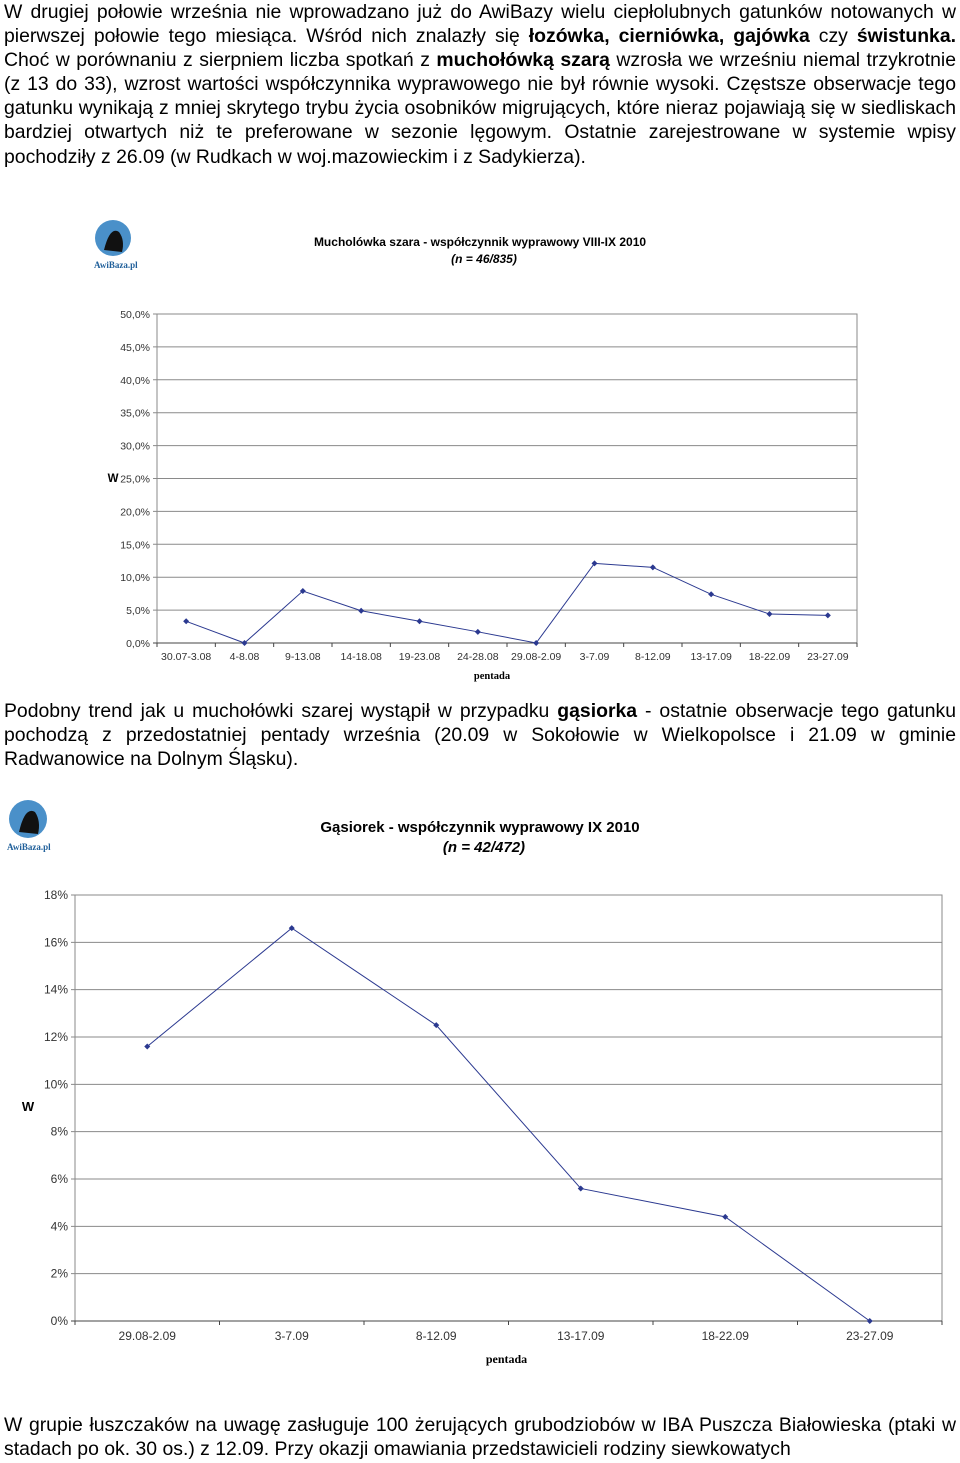 The width and height of the screenshot is (960, 1463). Describe the element at coordinates (60, 1132) in the screenshot. I see `y-tick-label: 8%` at that location.